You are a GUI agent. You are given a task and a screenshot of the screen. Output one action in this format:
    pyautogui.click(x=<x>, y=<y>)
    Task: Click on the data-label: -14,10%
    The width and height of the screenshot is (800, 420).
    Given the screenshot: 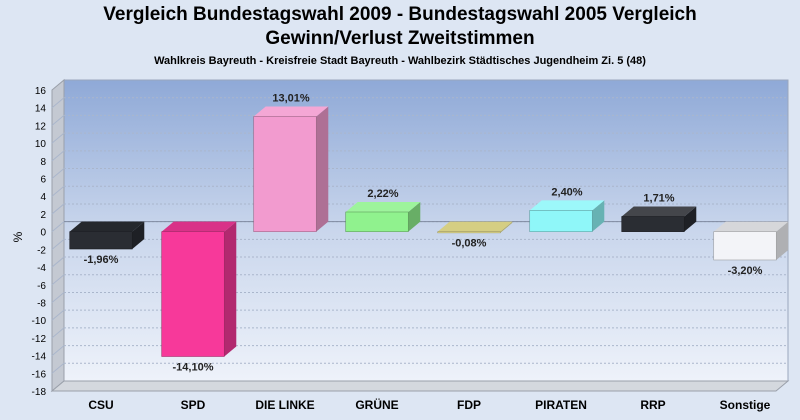 What is the action you would take?
    pyautogui.click(x=193, y=367)
    